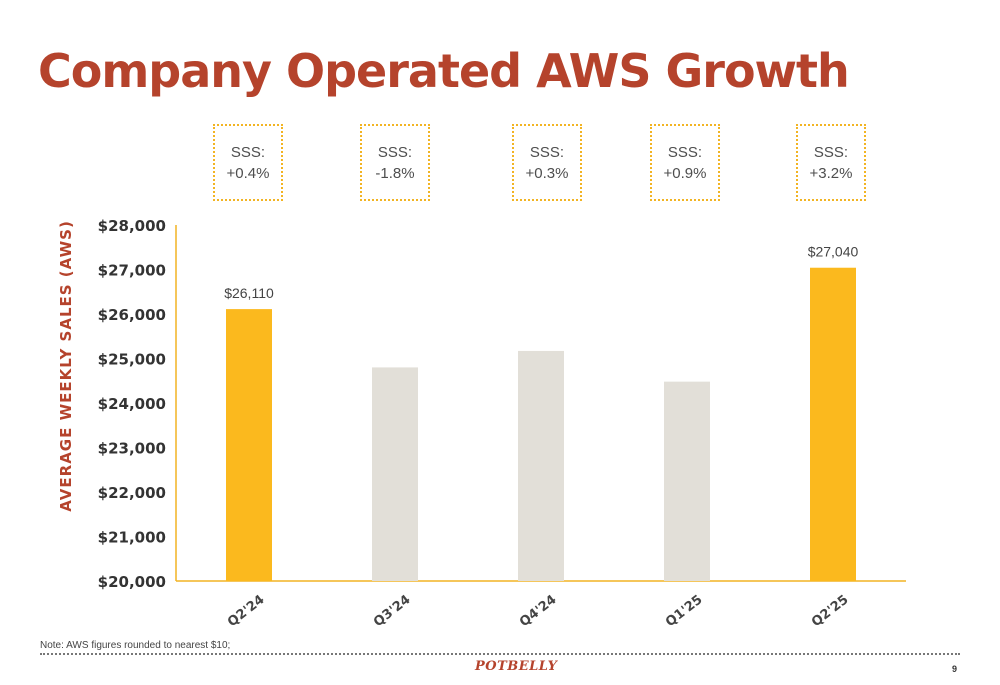 The height and width of the screenshot is (685, 1000). Describe the element at coordinates (132, 360) in the screenshot. I see `y-tick-label: $25,000` at that location.